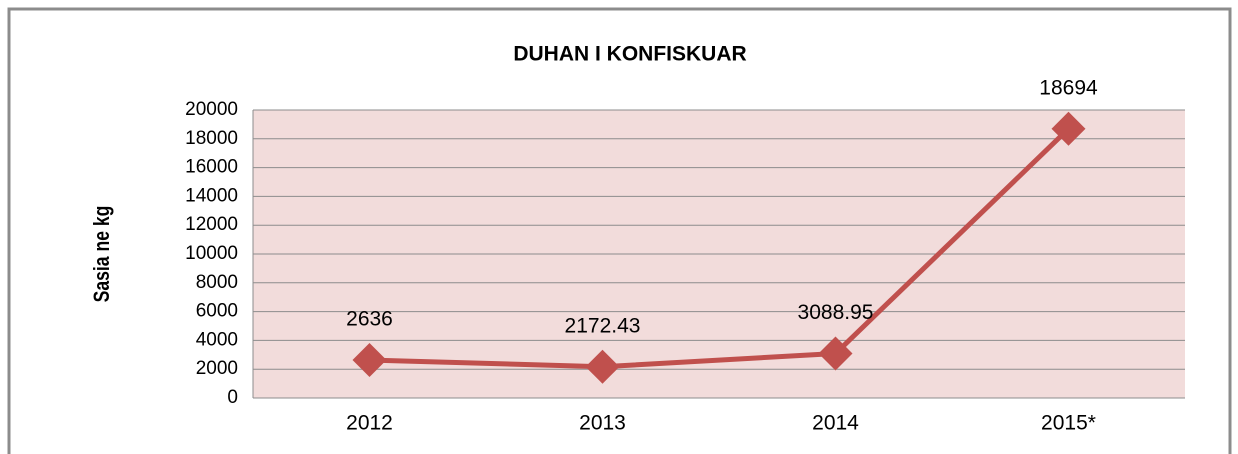 The image size is (1238, 454). I want to click on data-label: 3088.95, so click(836, 312).